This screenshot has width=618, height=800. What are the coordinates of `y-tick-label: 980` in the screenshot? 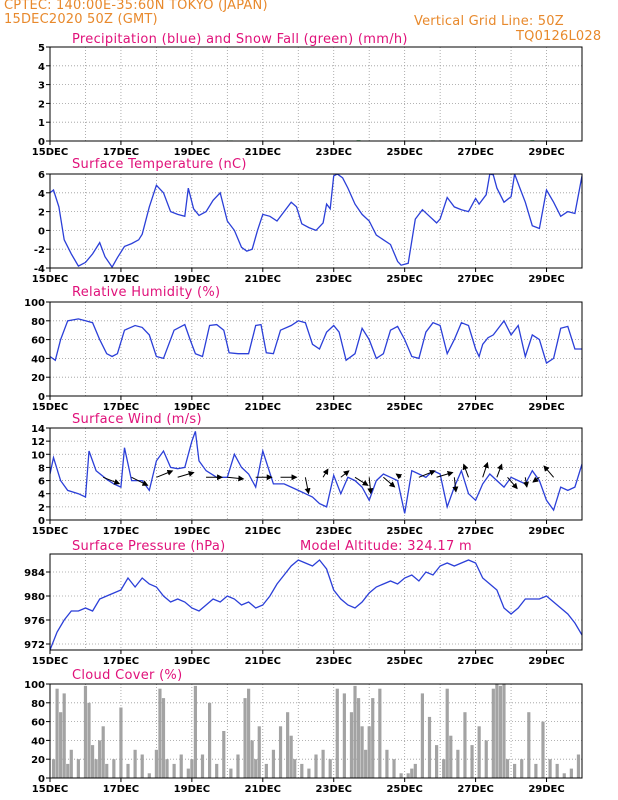 It's located at (34, 597).